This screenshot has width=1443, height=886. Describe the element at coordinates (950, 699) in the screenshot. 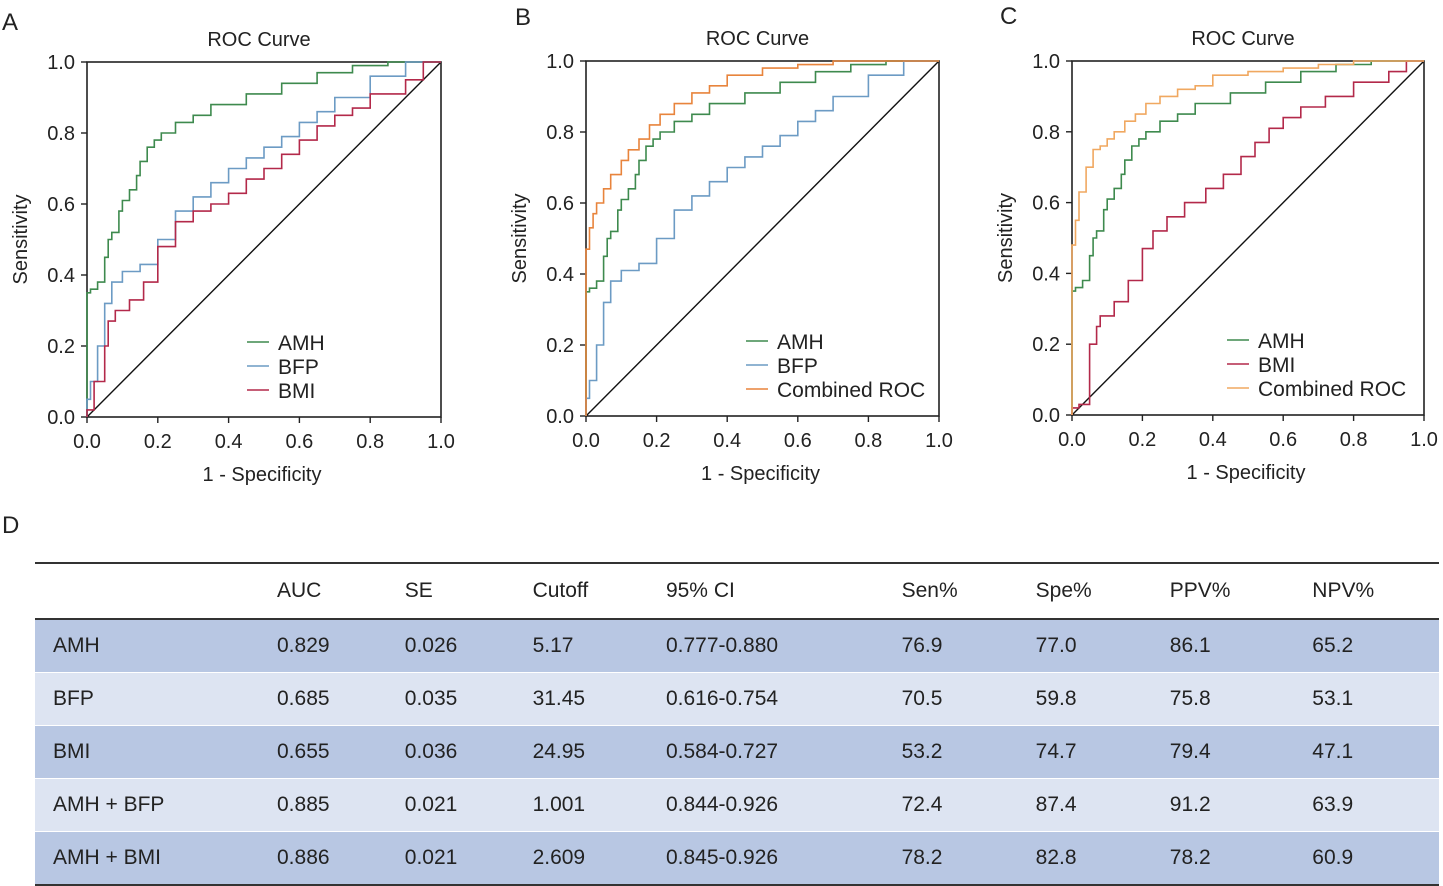

I see `table-cell: 70.5` at that location.